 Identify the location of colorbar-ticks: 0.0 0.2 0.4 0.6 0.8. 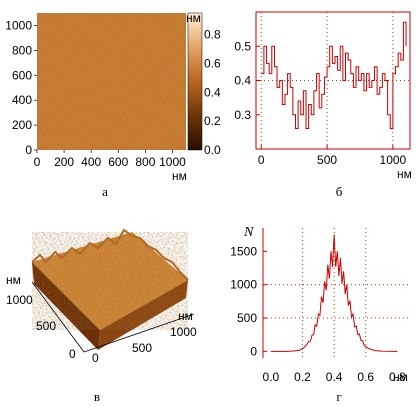
(212, 92).